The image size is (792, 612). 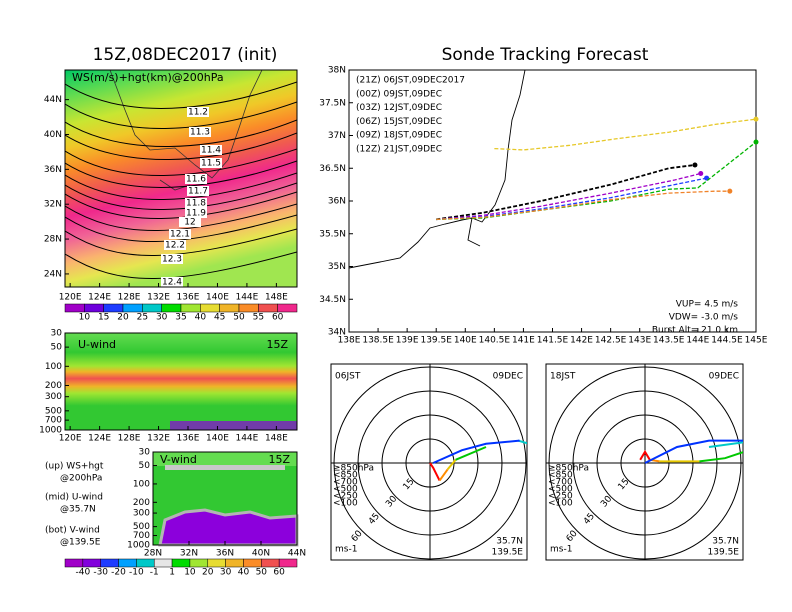 I want to click on colorbar-label: 30, so click(x=226, y=573).